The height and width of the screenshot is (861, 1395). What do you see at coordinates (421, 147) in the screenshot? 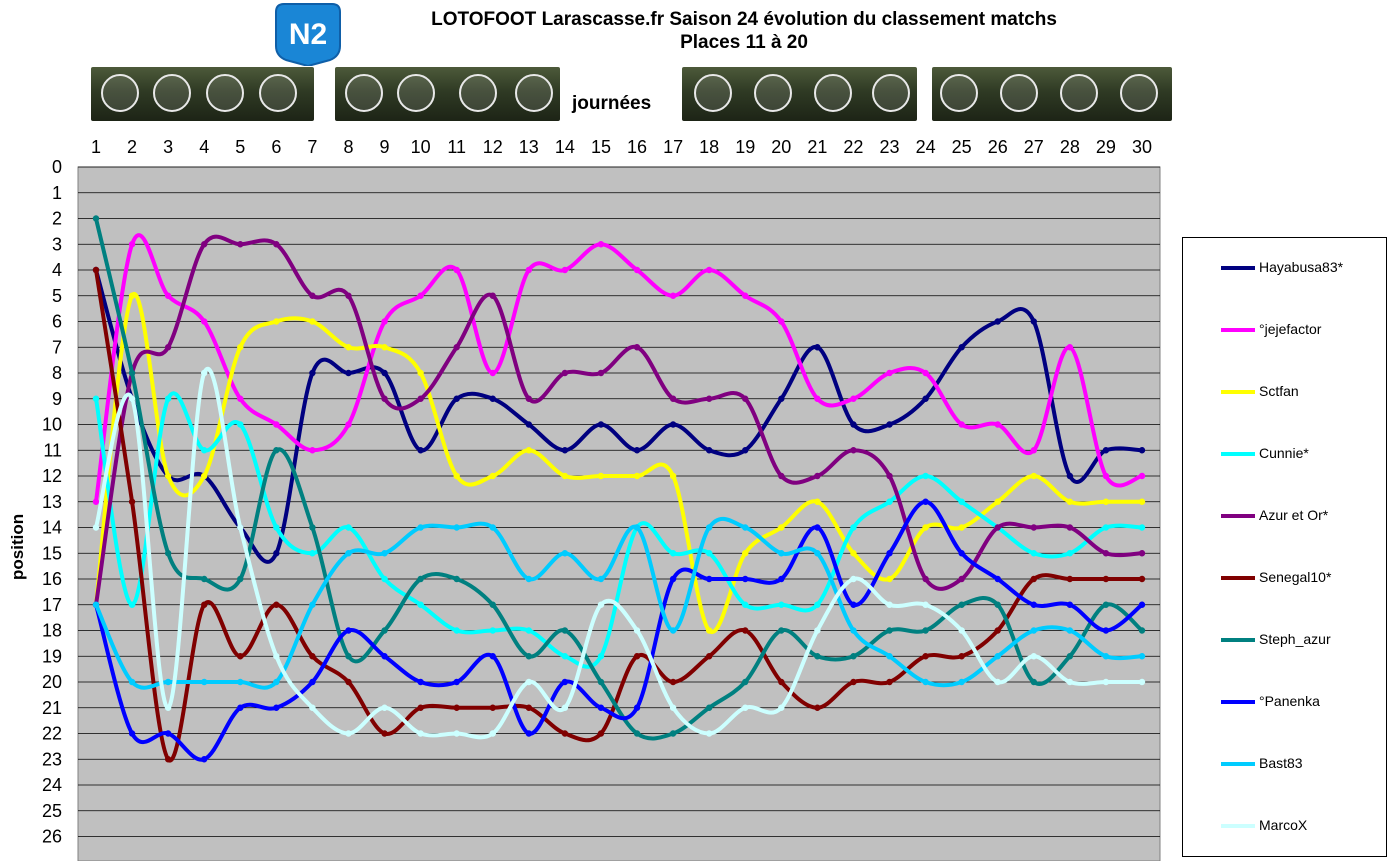
I see `x-tick-label: 10` at bounding box center [421, 147].